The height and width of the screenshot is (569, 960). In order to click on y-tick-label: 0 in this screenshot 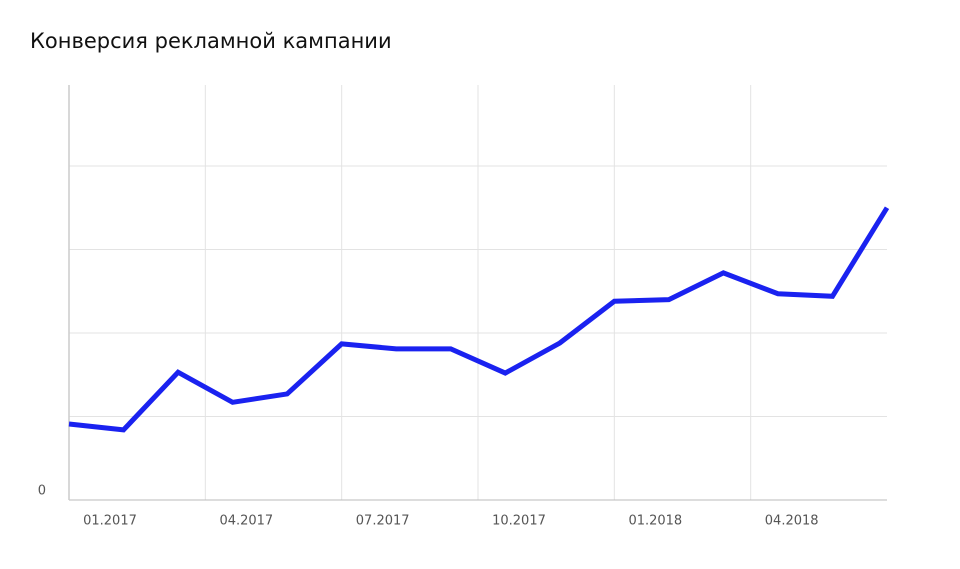, I will do `click(42, 491)`.